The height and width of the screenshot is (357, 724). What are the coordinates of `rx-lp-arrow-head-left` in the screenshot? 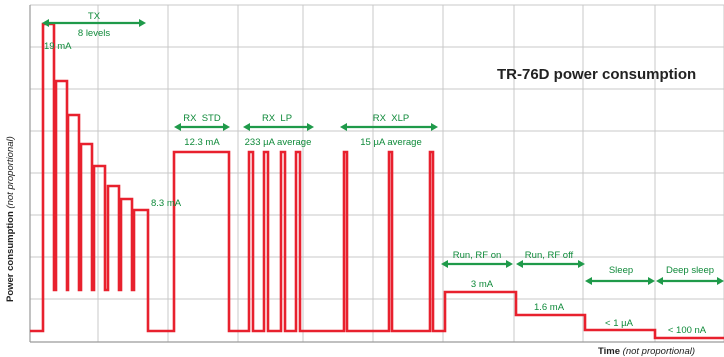 It's located at (246, 127).